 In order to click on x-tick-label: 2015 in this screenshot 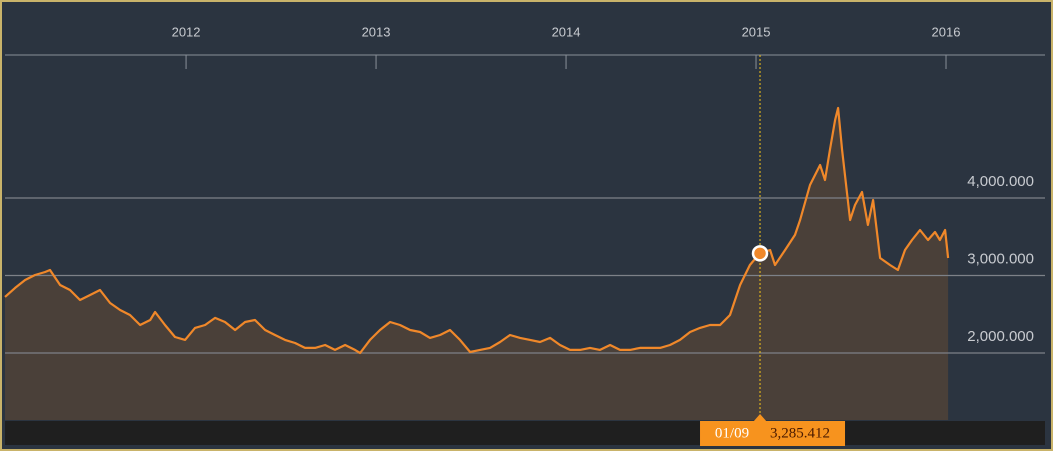, I will do `click(756, 31)`.